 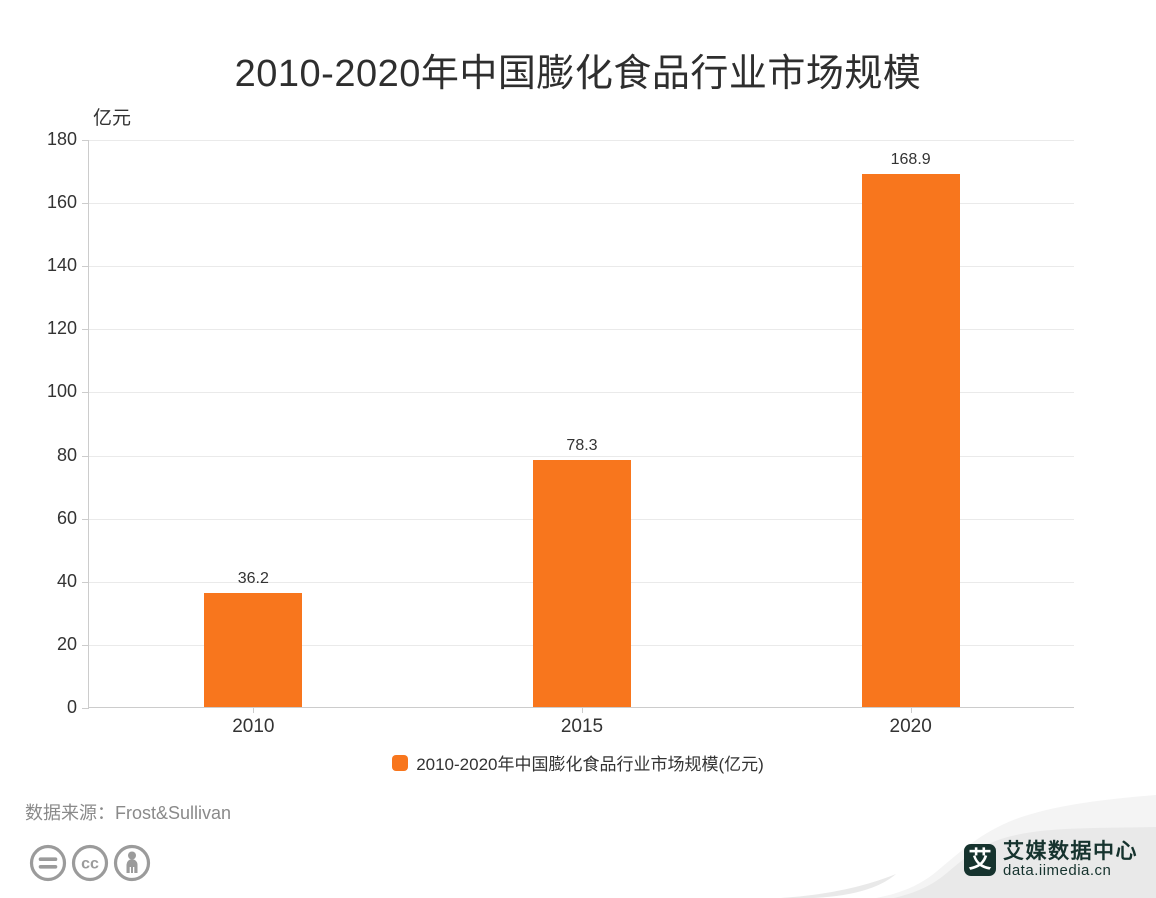 I want to click on data-source-note: 数据来源：Frost&Sullivan, so click(x=128, y=813).